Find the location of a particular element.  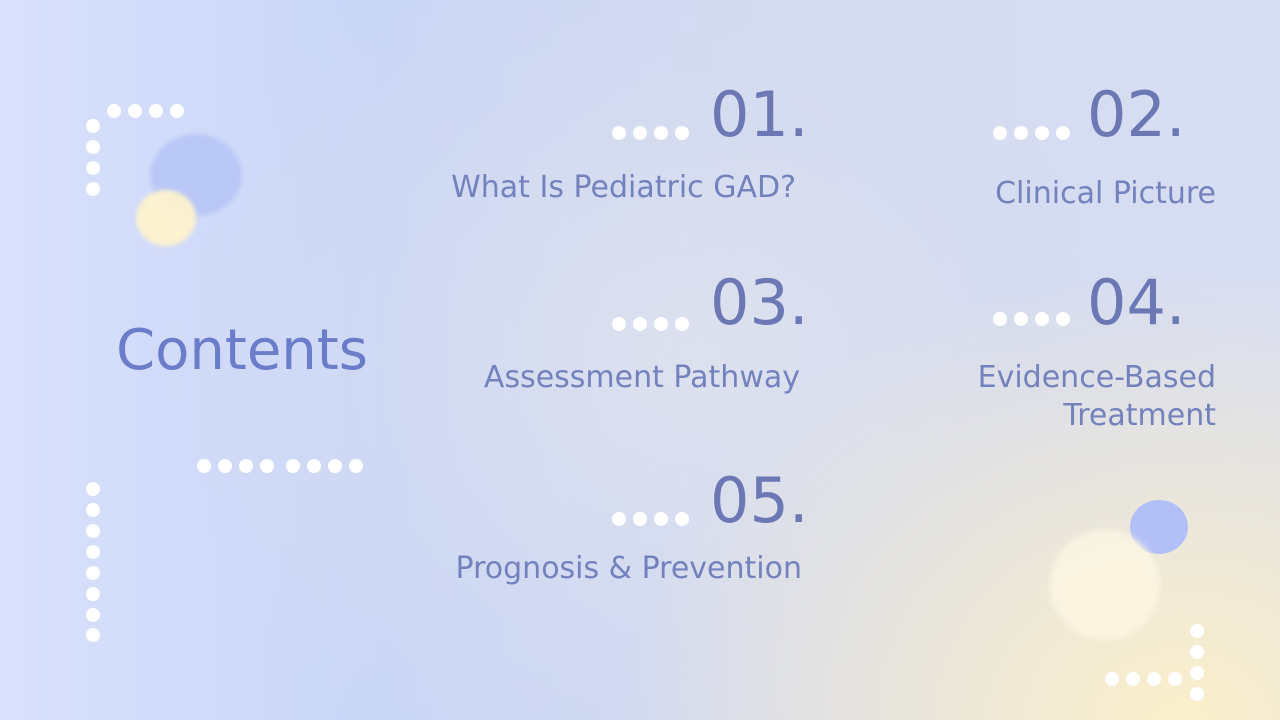

decor-bubble-yellow-large is located at coordinates (1105, 585).